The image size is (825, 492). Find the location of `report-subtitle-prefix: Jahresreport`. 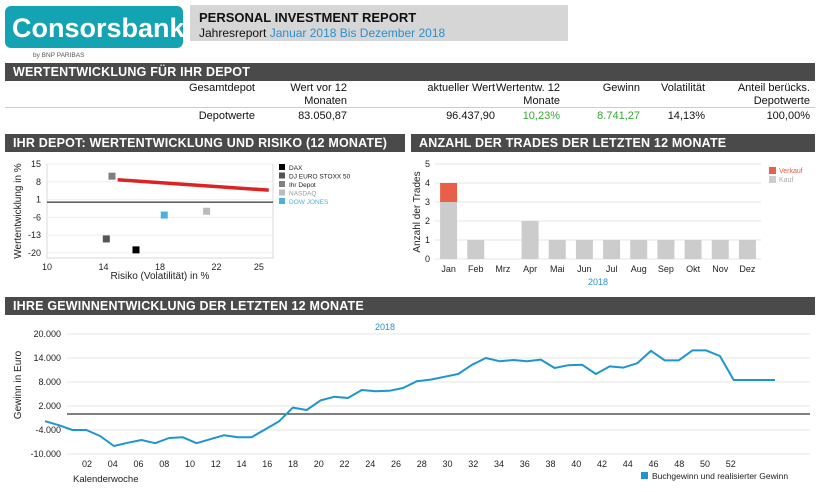

report-subtitle-prefix: Jahresreport is located at coordinates (233, 33).